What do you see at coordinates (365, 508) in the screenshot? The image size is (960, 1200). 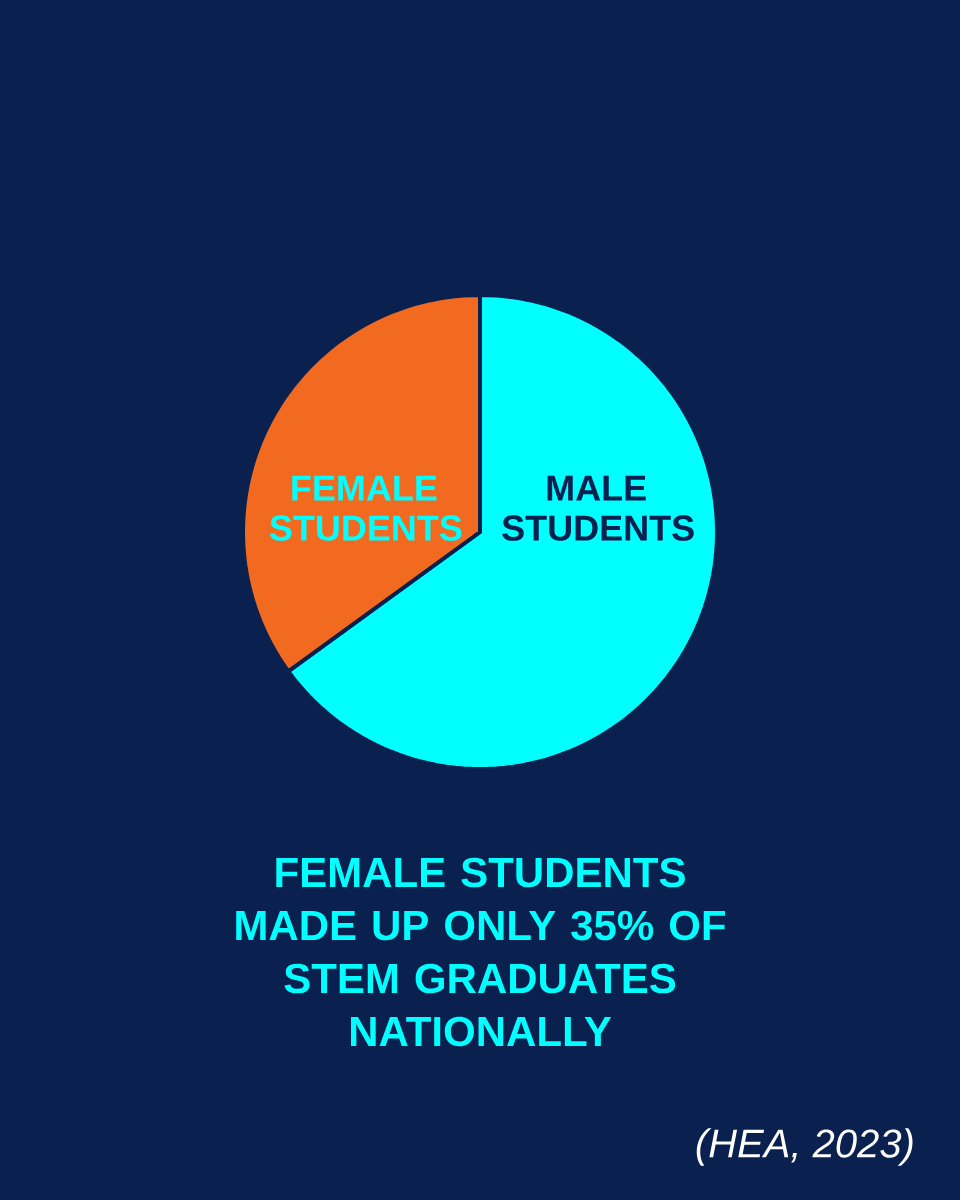 I see `slice-label: FEMALE STUDENTS` at bounding box center [365, 508].